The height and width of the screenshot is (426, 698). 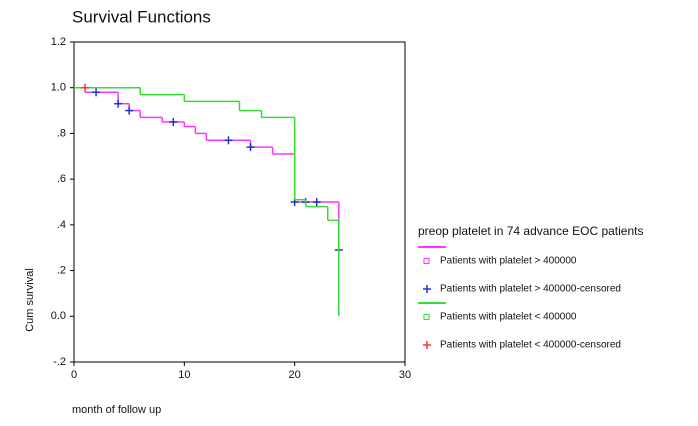 I want to click on y-tick-label: 1.0, so click(x=58, y=88).